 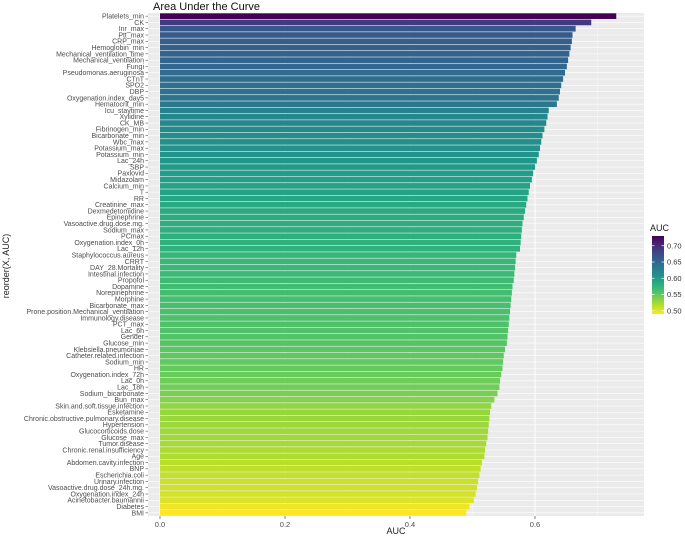 What do you see at coordinates (139, 369) in the screenshot?
I see `category-label: HR` at bounding box center [139, 369].